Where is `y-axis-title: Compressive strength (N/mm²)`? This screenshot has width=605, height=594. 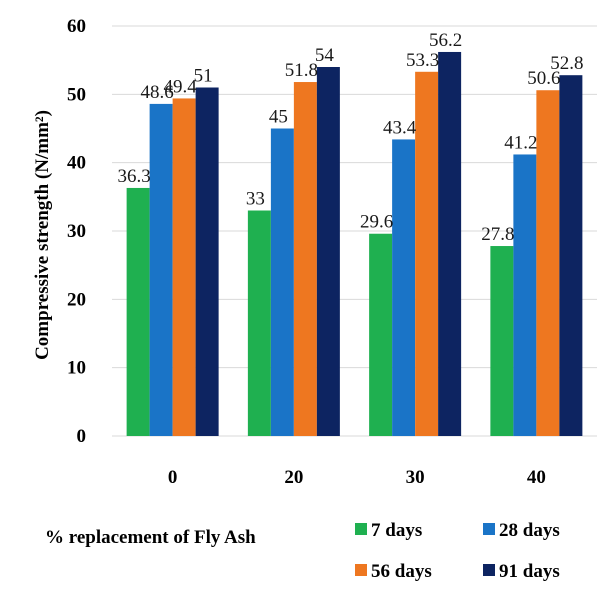
y-axis-title: Compressive strength (N/mm²) is located at coordinates (42, 235).